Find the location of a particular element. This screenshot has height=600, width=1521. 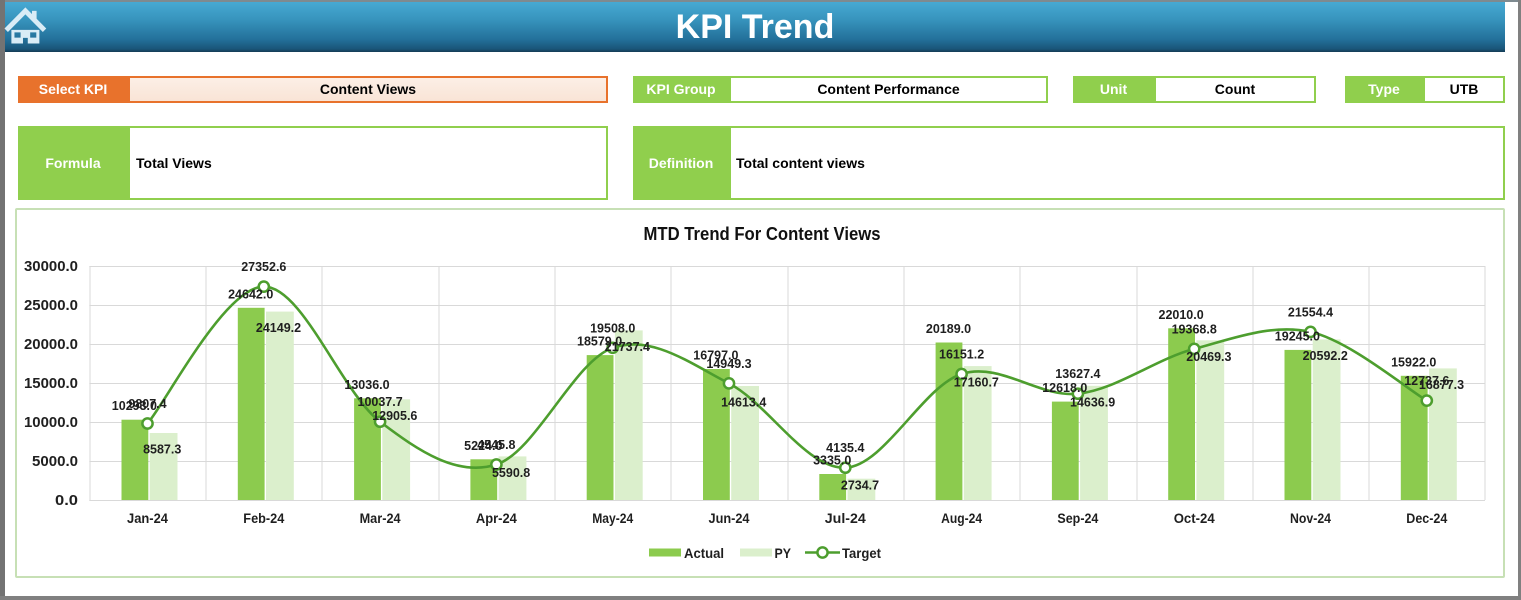

svg-text: 27352.6 is located at coordinates (263, 267).